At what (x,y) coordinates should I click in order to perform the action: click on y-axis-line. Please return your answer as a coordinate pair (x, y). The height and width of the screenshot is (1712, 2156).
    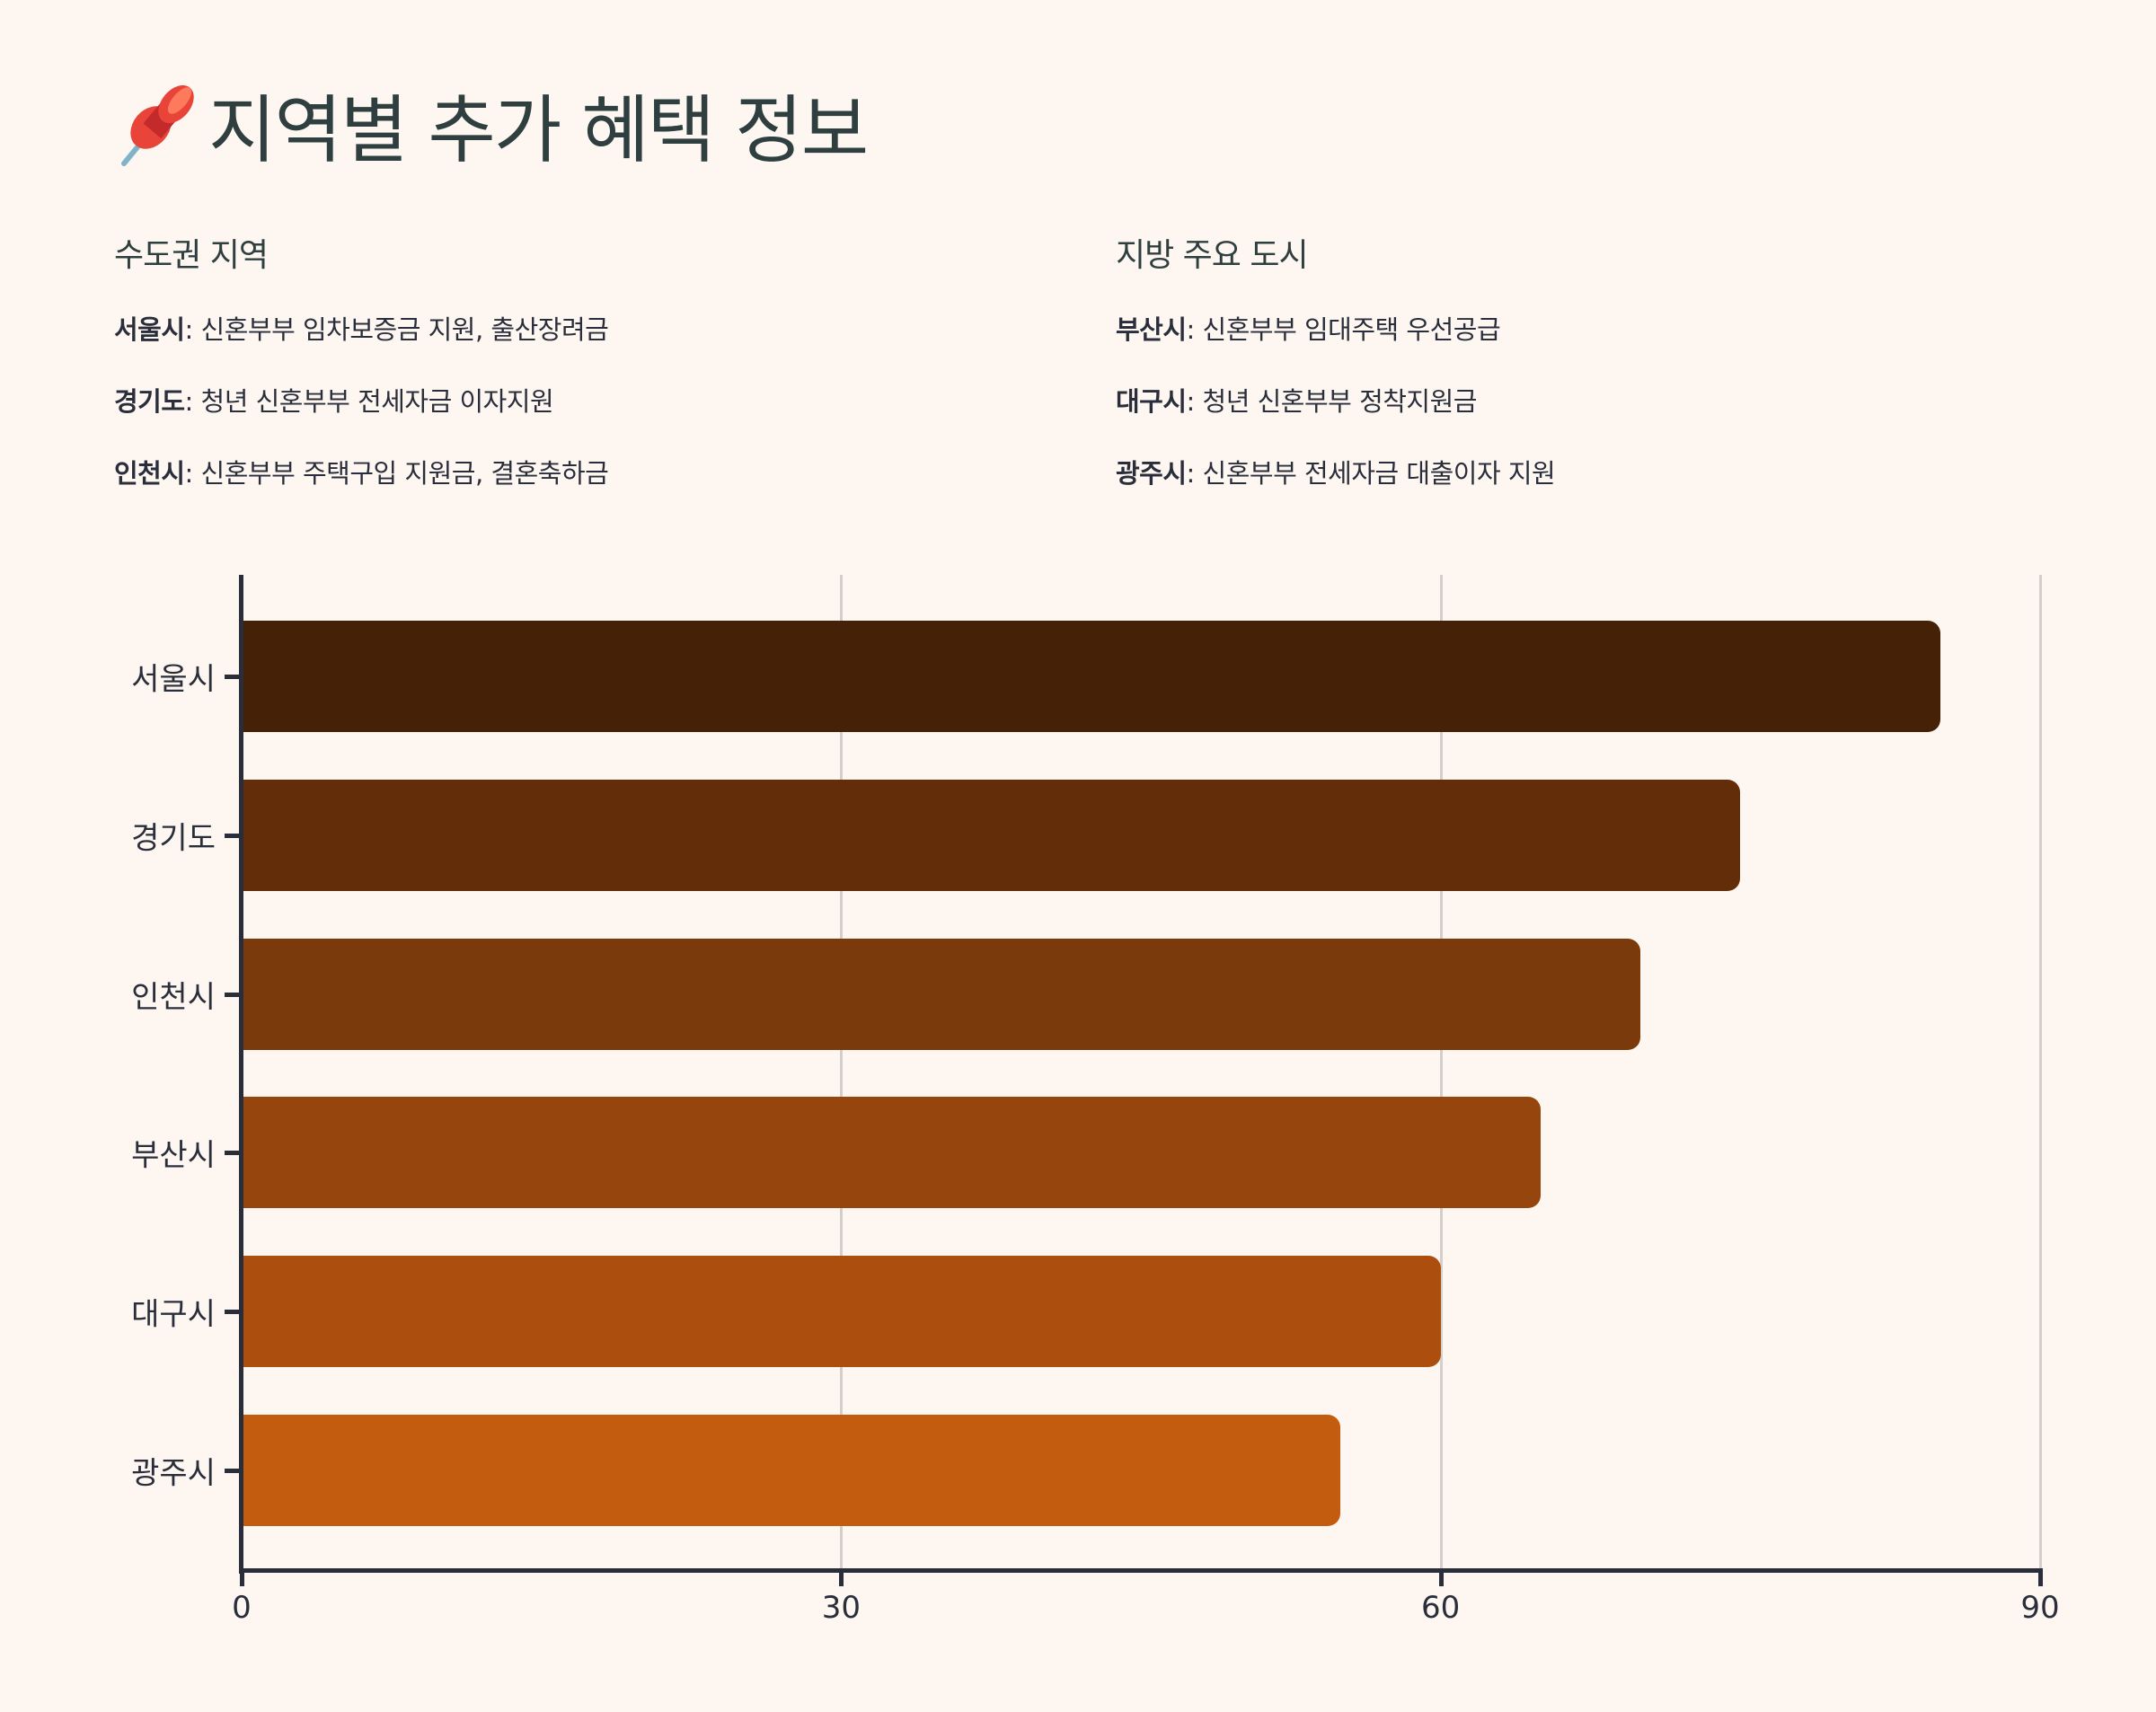
    Looking at the image, I should click on (241, 1074).